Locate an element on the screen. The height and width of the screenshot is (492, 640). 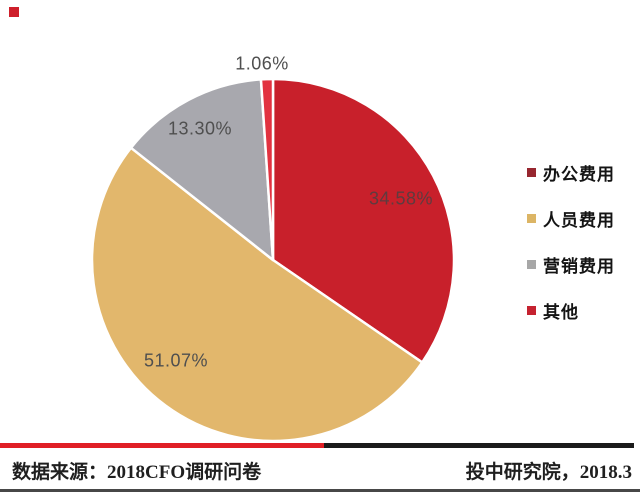
corner-marker is located at coordinates (14, 12).